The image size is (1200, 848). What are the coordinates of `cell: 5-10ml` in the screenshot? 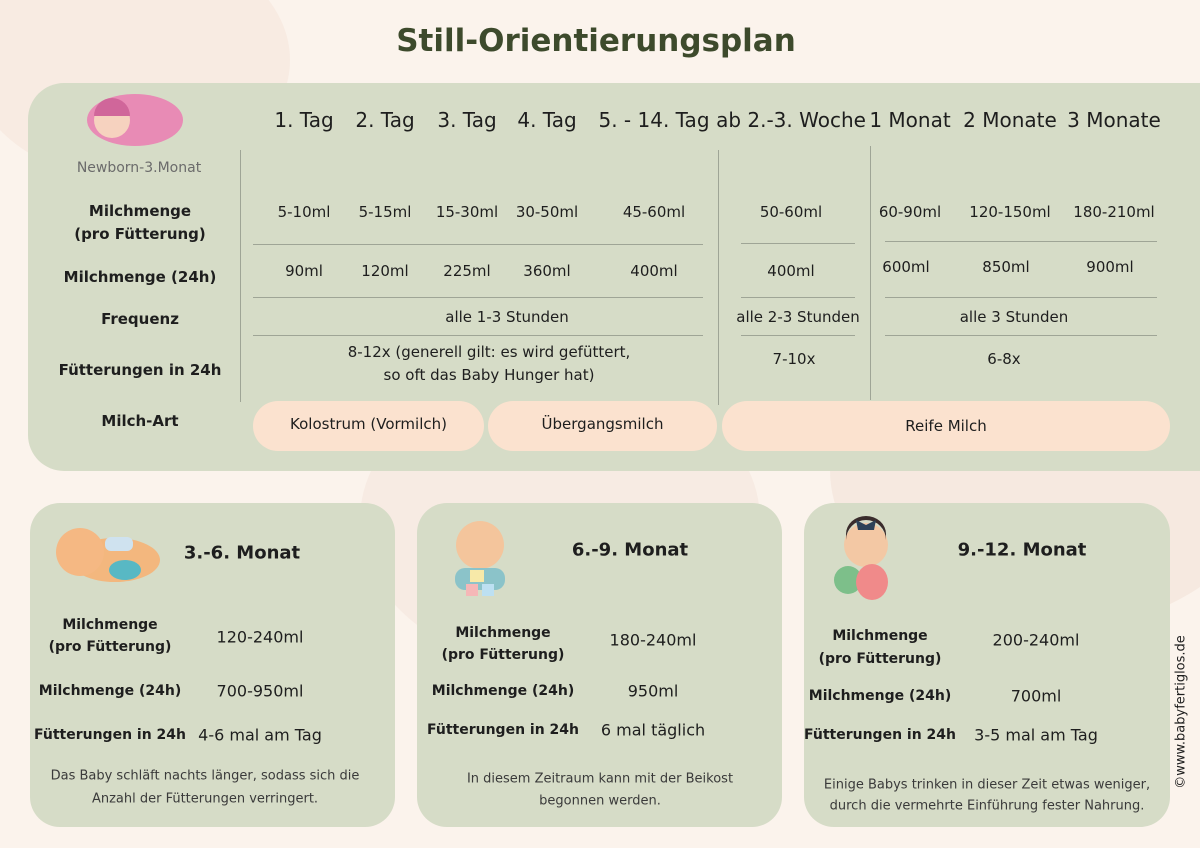 It's located at (304, 212).